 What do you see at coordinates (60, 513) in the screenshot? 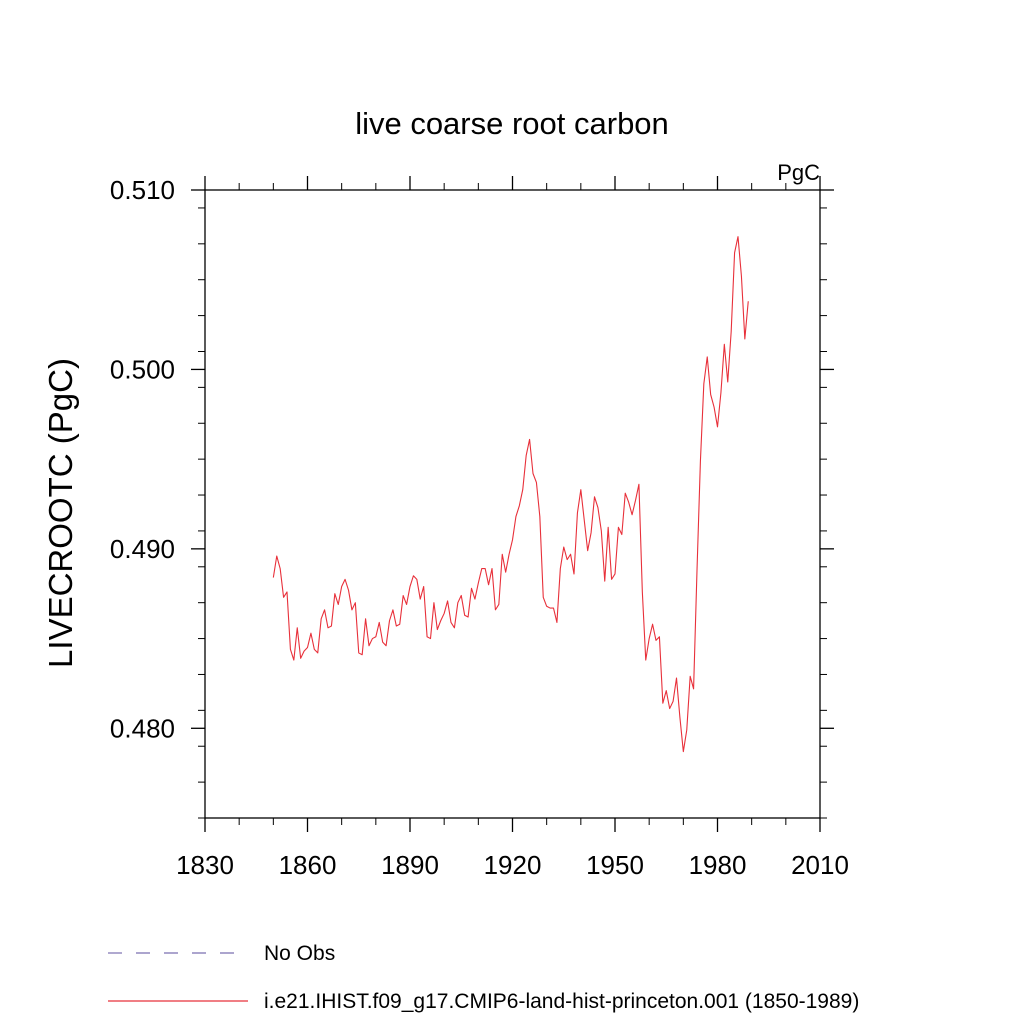
I see `y-axis-label: LIVECROOTC (PgC)` at bounding box center [60, 513].